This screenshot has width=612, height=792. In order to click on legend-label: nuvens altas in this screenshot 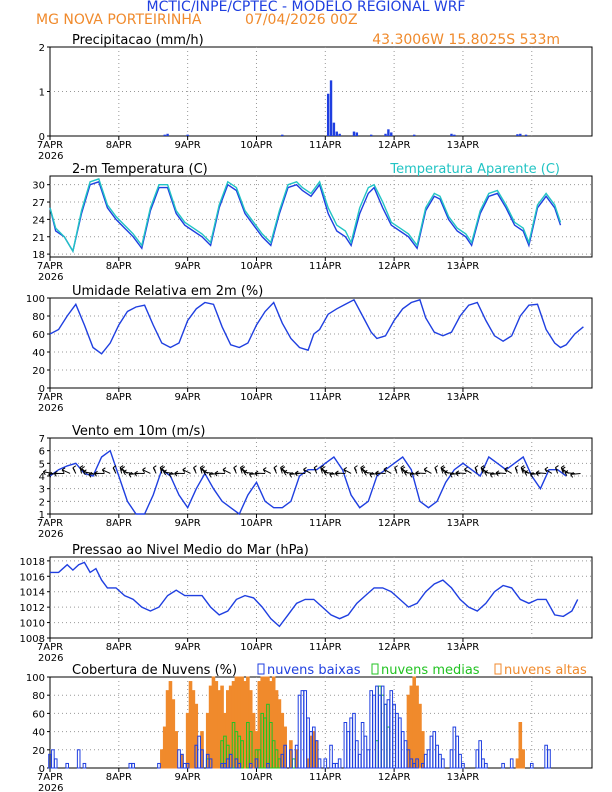, I will do `click(545, 670)`.